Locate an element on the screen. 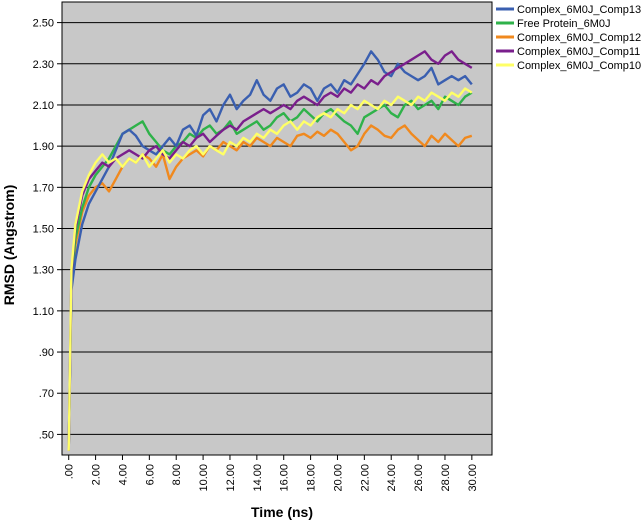  y-tick-label: 1.50 is located at coordinates (43, 230).